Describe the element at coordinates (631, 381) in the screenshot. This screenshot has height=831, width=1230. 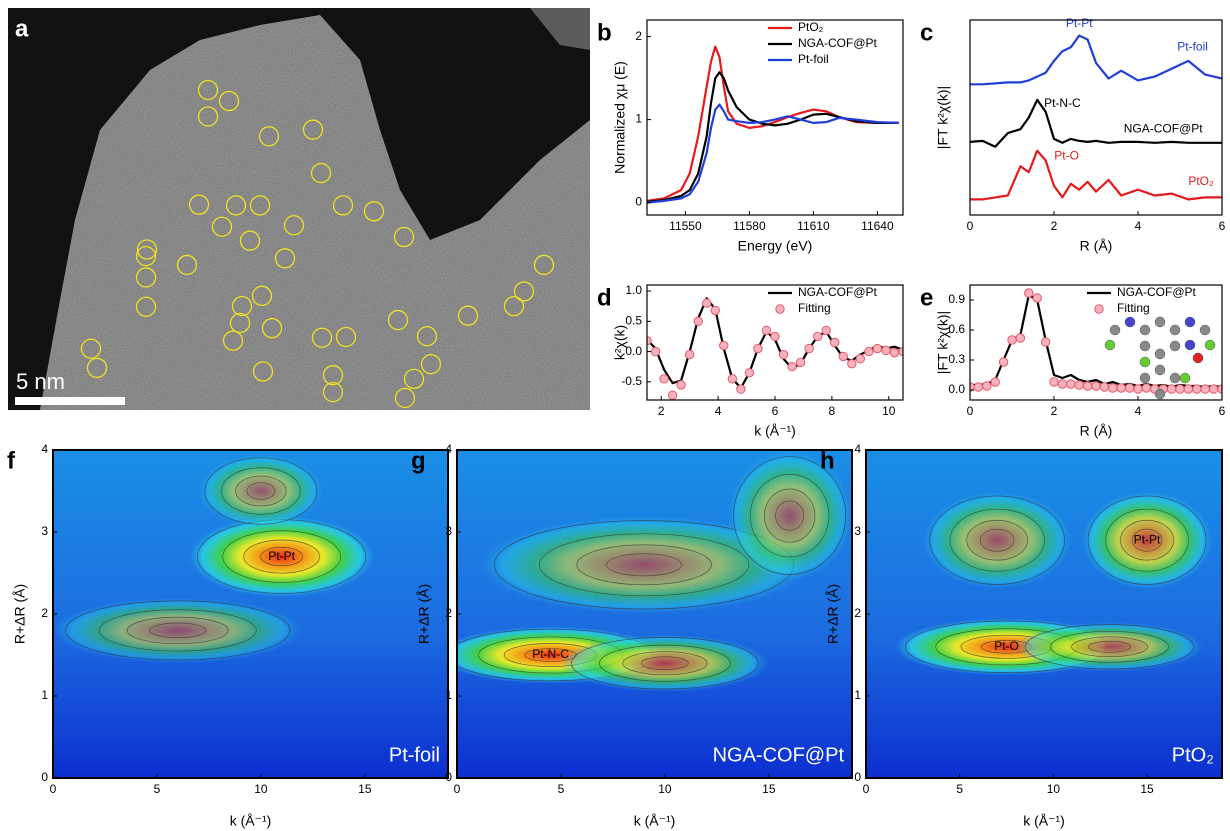
I see `y-tick-label: -0.5` at that location.